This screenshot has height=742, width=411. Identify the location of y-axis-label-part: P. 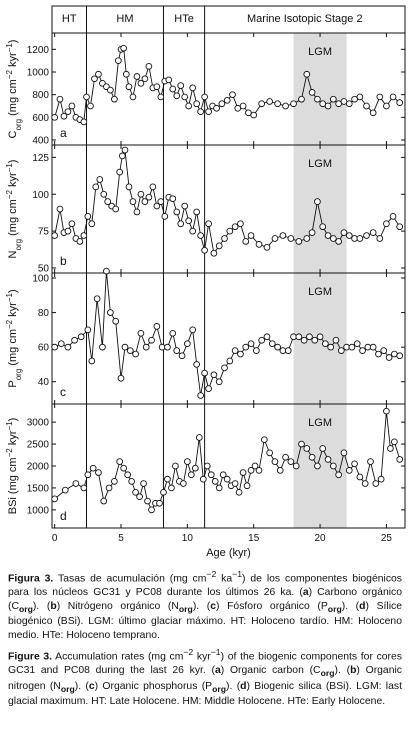
(13, 383).